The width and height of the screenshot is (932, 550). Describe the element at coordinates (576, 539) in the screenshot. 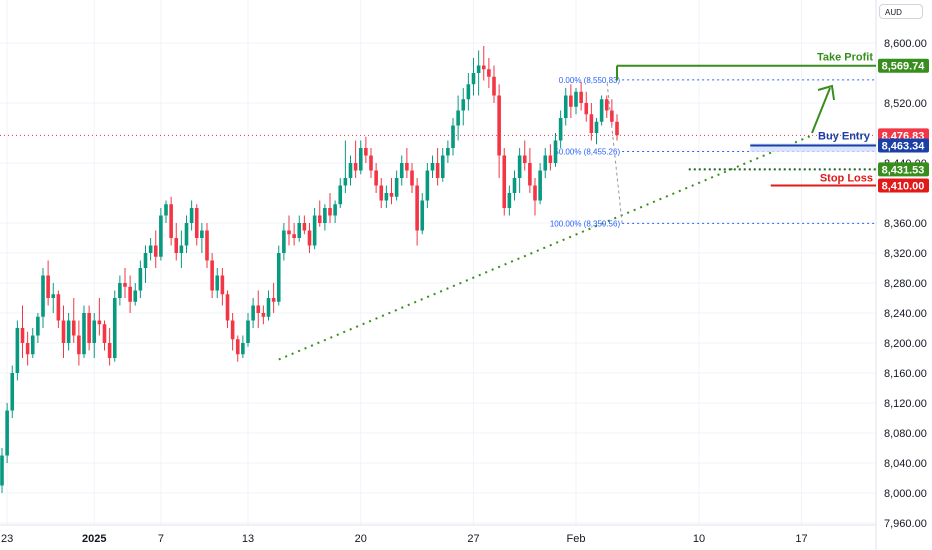

I see `x-tick-label: Feb` at that location.